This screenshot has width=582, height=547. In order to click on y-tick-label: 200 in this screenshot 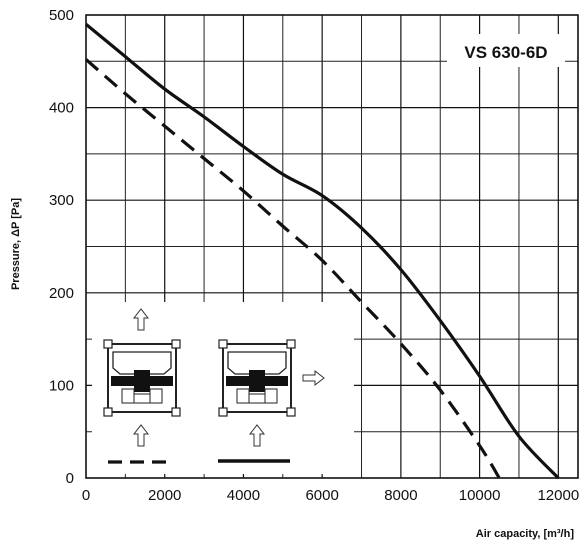, I will do `click(61, 293)`.